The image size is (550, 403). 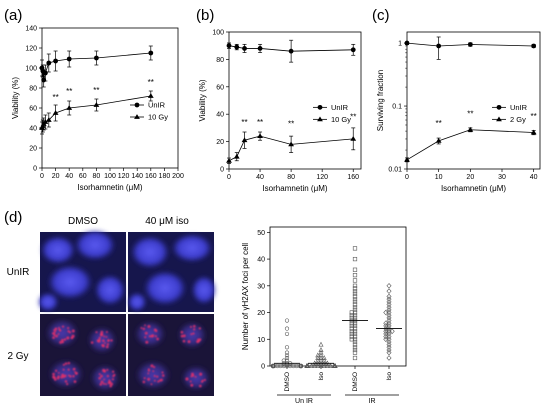 What do you see at coordinates (42, 176) in the screenshot?
I see `chart-a-xtick-label-0: 0` at bounding box center [42, 176].